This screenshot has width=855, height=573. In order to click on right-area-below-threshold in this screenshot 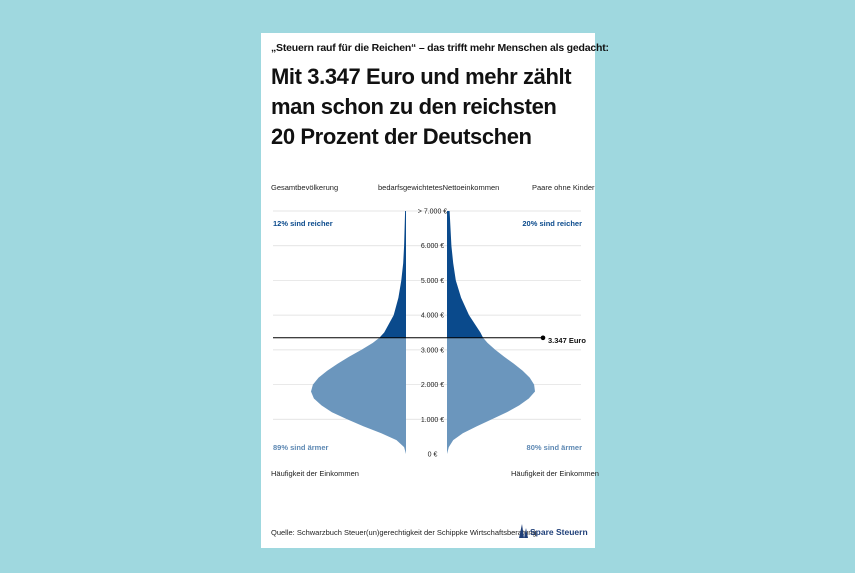, I will do `click(491, 395)`.